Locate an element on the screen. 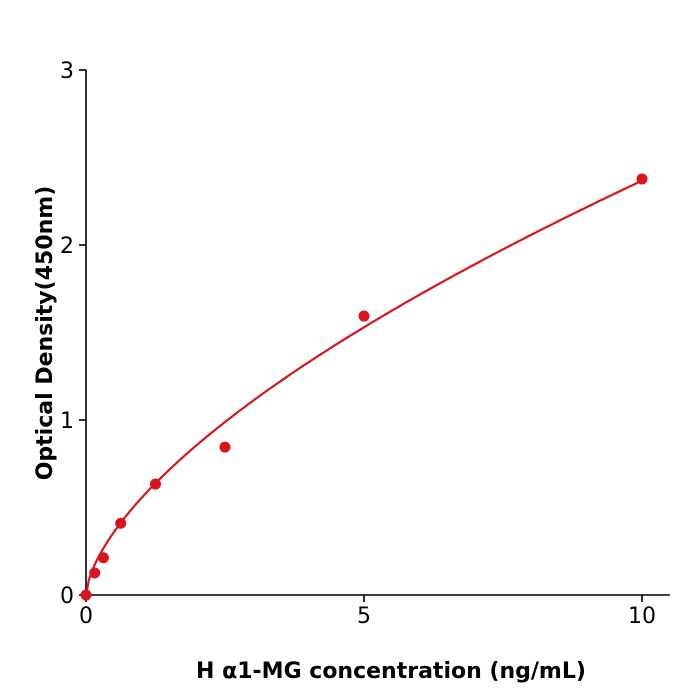 Image resolution: width=700 pixels, height=700 pixels. y-axis-label: Optical Density(450nm) is located at coordinates (45, 333).